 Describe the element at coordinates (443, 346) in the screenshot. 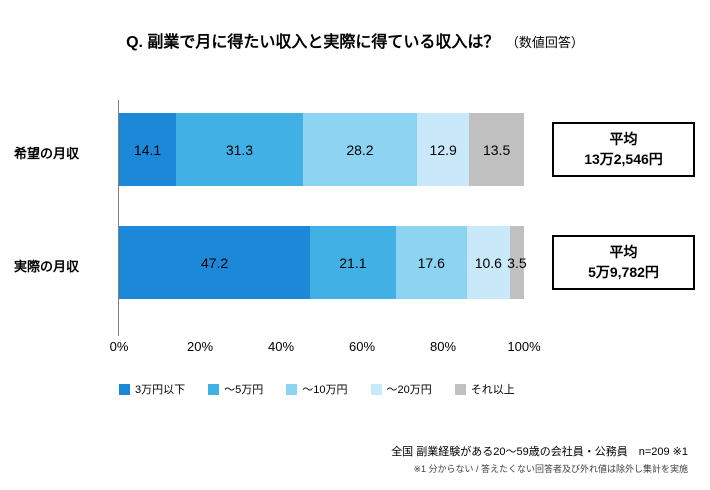

I see `x-axis-tick-label: 80%` at that location.